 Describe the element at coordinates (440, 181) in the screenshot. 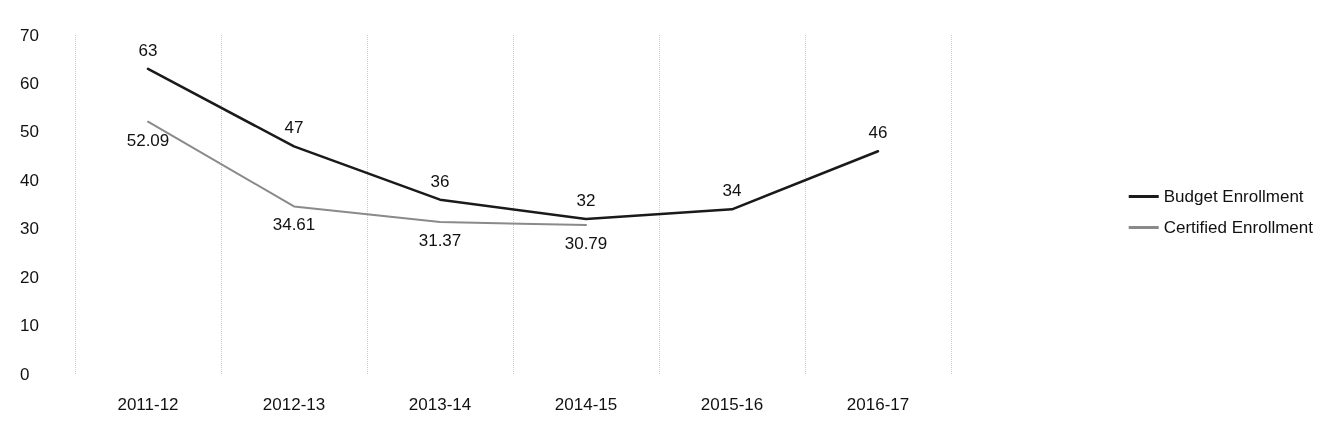

I see `data-label: 36` at that location.